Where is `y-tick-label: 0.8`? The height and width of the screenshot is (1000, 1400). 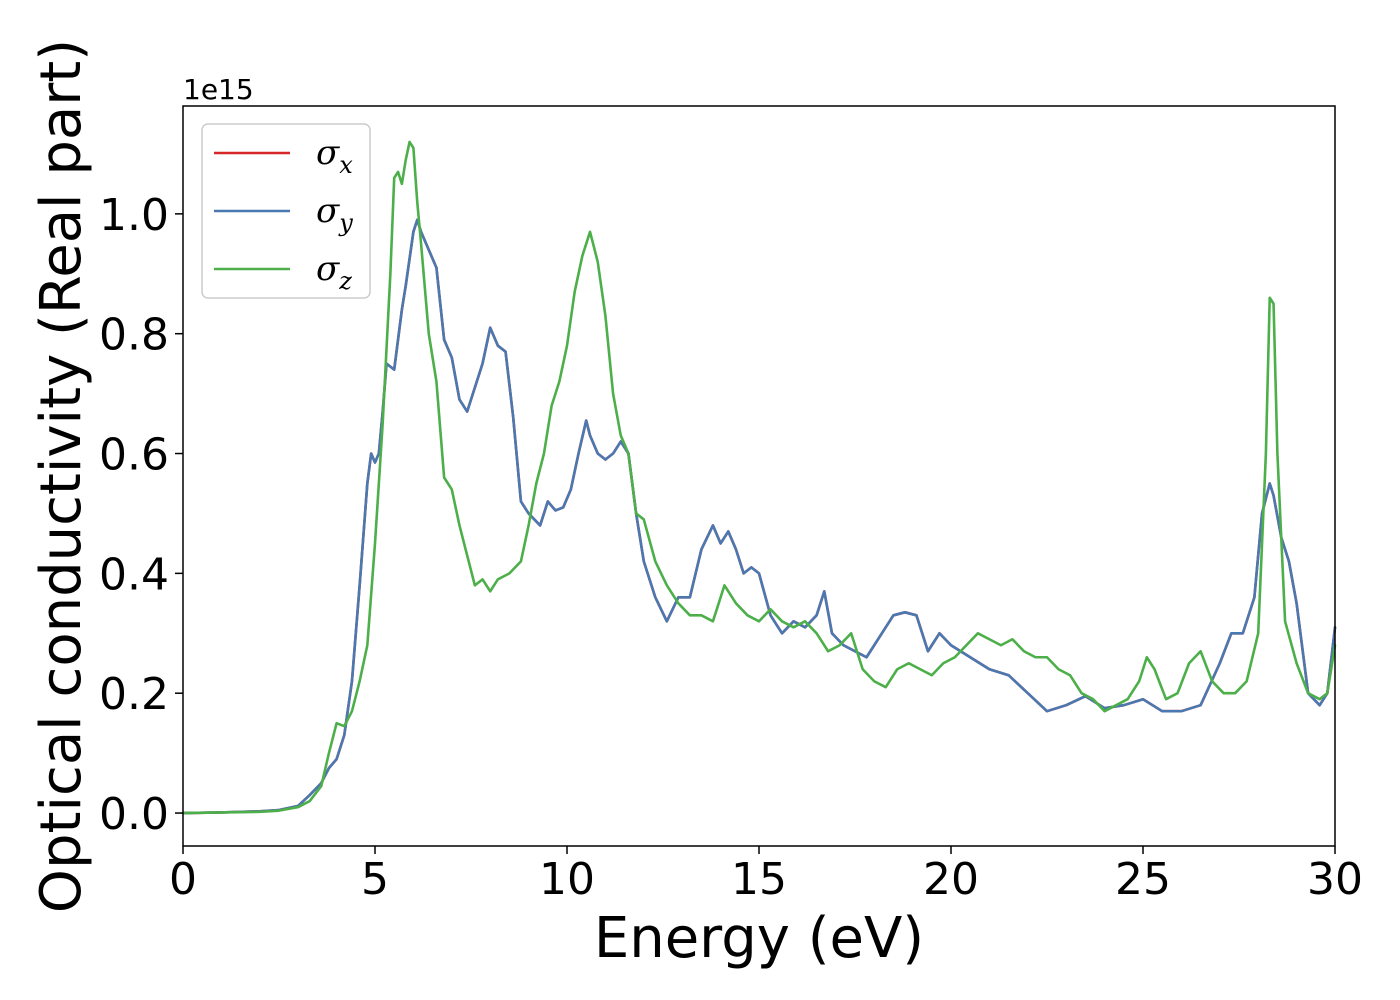 y-tick-label: 0.8 is located at coordinates (134, 335).